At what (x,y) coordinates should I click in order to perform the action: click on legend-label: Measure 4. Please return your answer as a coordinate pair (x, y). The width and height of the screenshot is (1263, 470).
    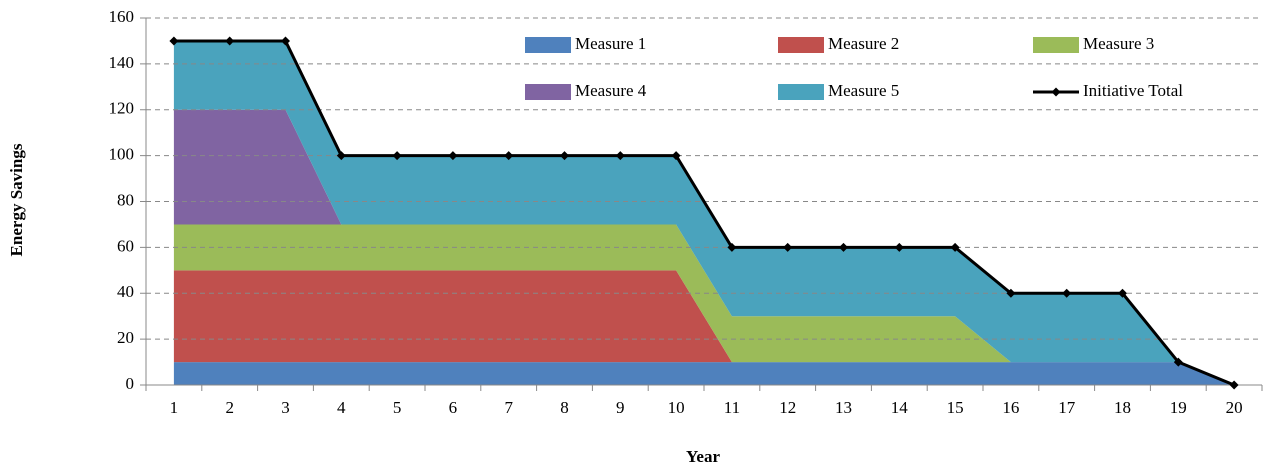
    Looking at the image, I should click on (611, 90).